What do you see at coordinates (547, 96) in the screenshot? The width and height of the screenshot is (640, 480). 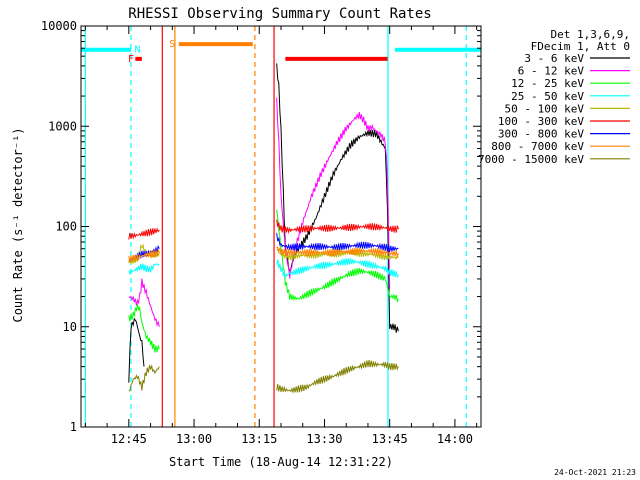 I see `legend-label: 25 - 50 keV` at bounding box center [547, 96].